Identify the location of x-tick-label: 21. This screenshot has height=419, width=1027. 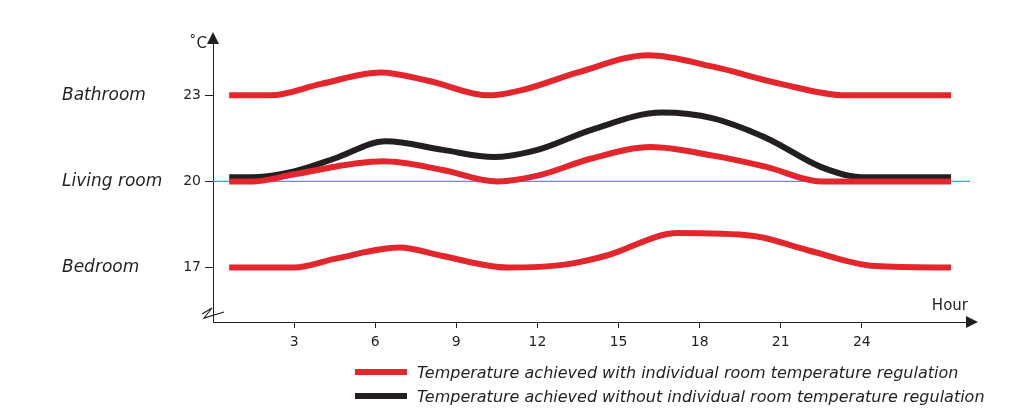
(780, 341).